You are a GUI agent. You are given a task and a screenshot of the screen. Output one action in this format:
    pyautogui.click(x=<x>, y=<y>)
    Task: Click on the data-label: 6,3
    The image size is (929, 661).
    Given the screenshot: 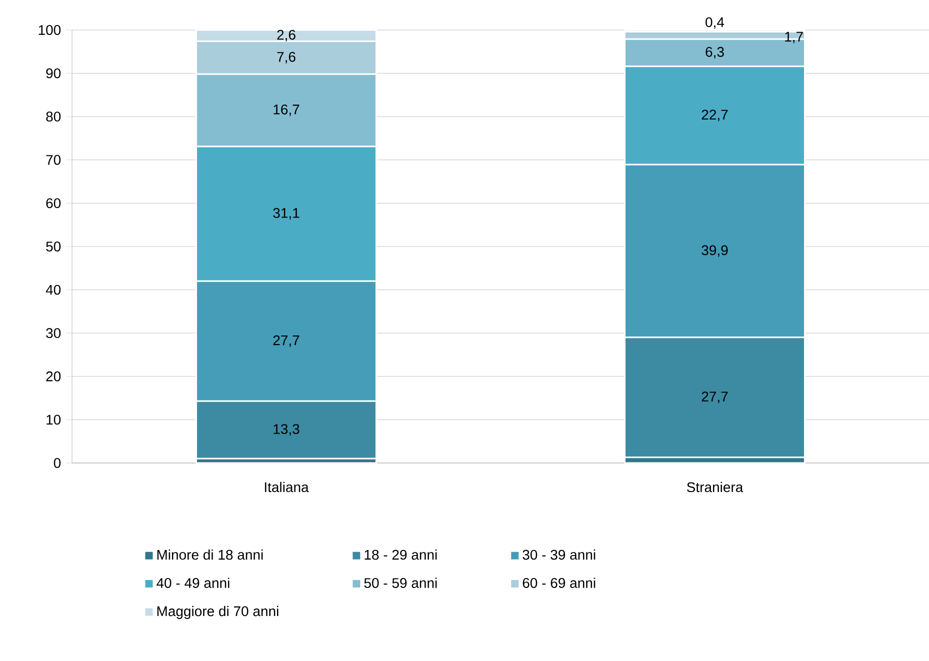 What is the action you would take?
    pyautogui.click(x=715, y=52)
    